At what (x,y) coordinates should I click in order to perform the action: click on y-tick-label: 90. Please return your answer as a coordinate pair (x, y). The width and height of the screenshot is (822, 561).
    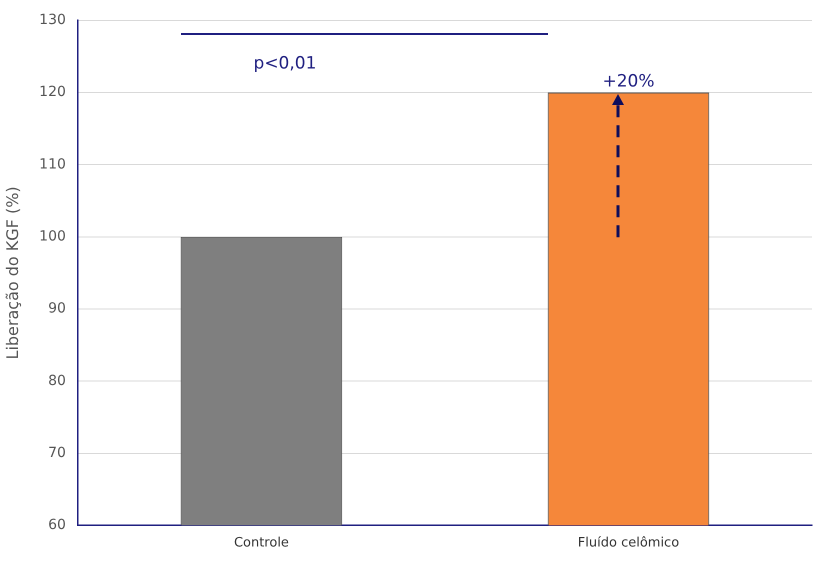
    Looking at the image, I should click on (57, 308).